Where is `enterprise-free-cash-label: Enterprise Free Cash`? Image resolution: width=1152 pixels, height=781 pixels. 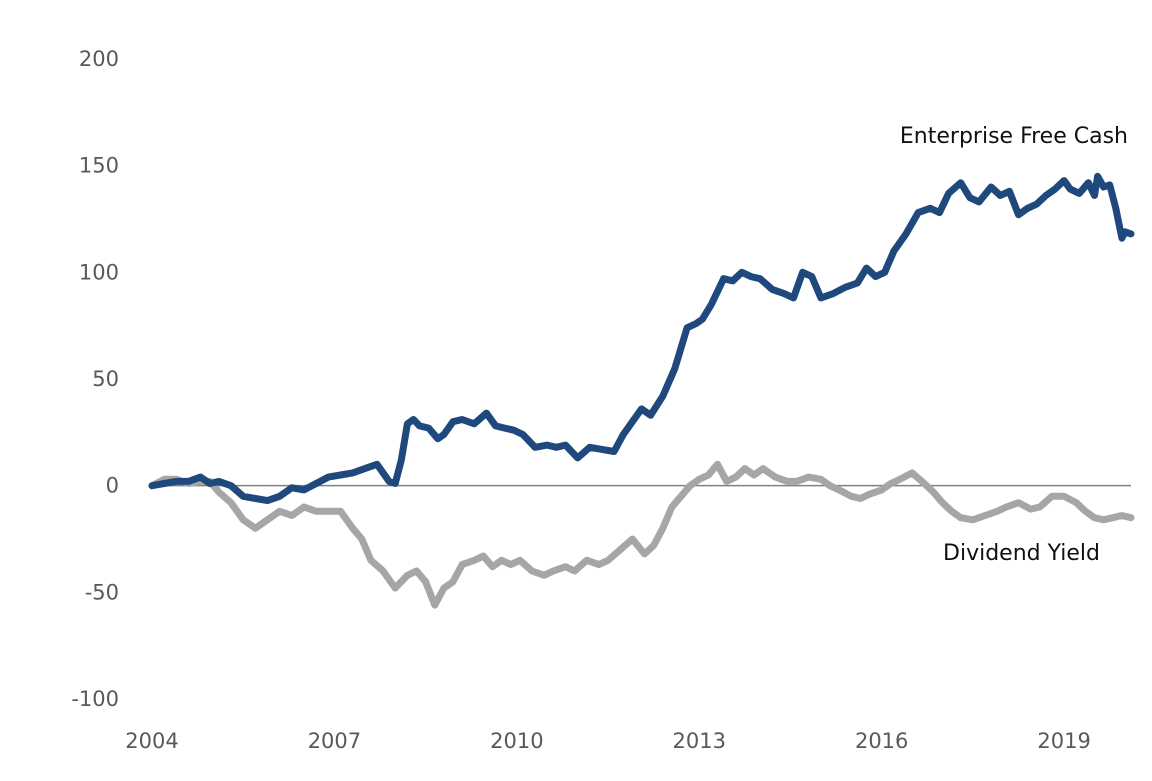 enterprise-free-cash-label: Enterprise Free Cash is located at coordinates (1014, 136).